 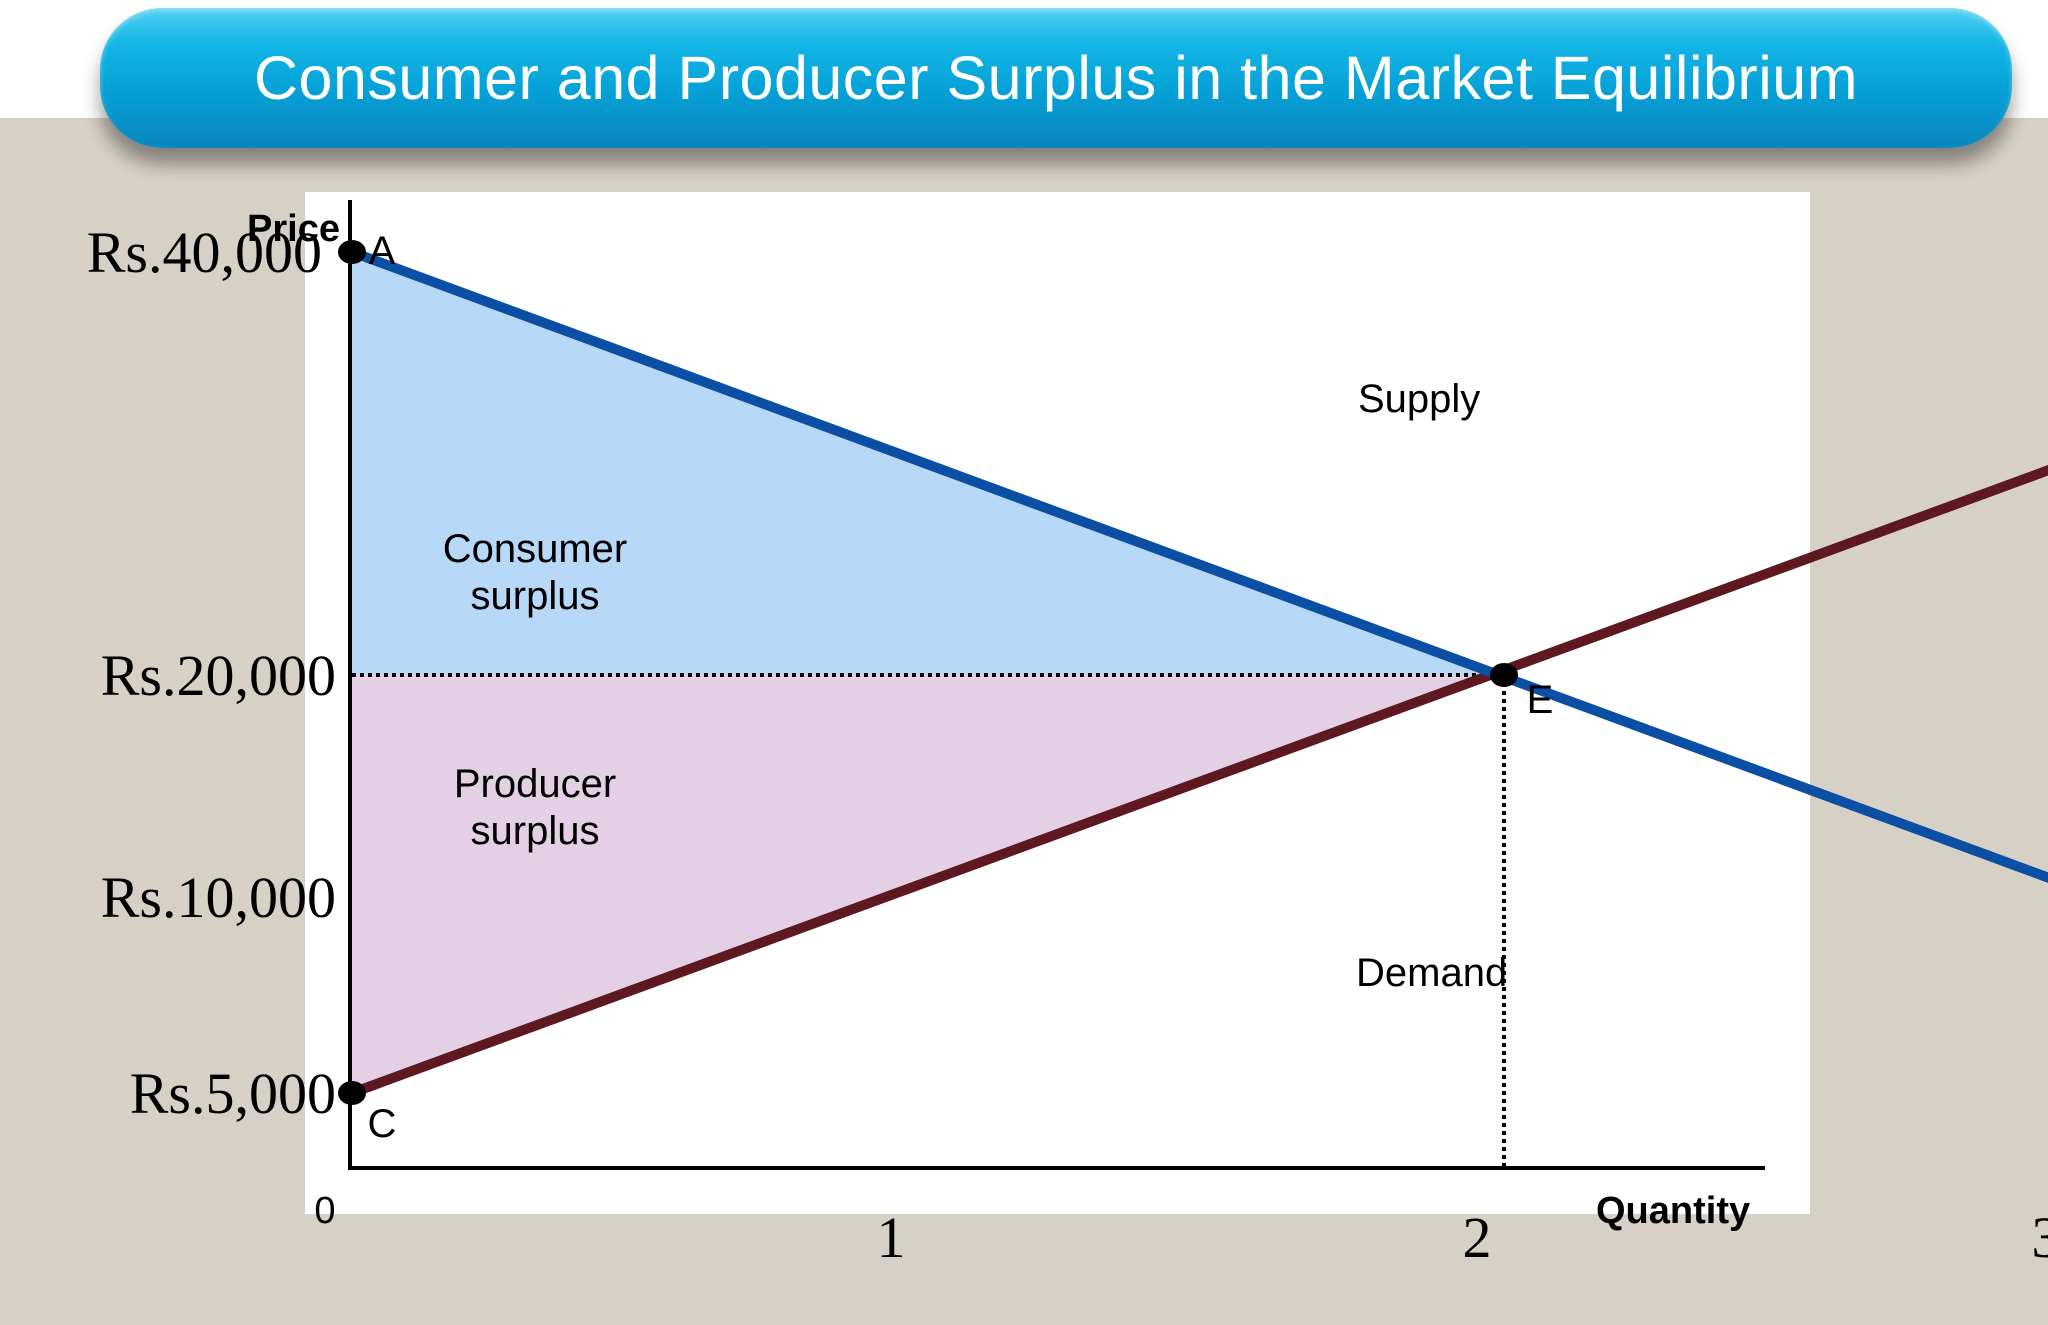 What do you see at coordinates (382, 1124) in the screenshot?
I see `point-label-c: C` at bounding box center [382, 1124].